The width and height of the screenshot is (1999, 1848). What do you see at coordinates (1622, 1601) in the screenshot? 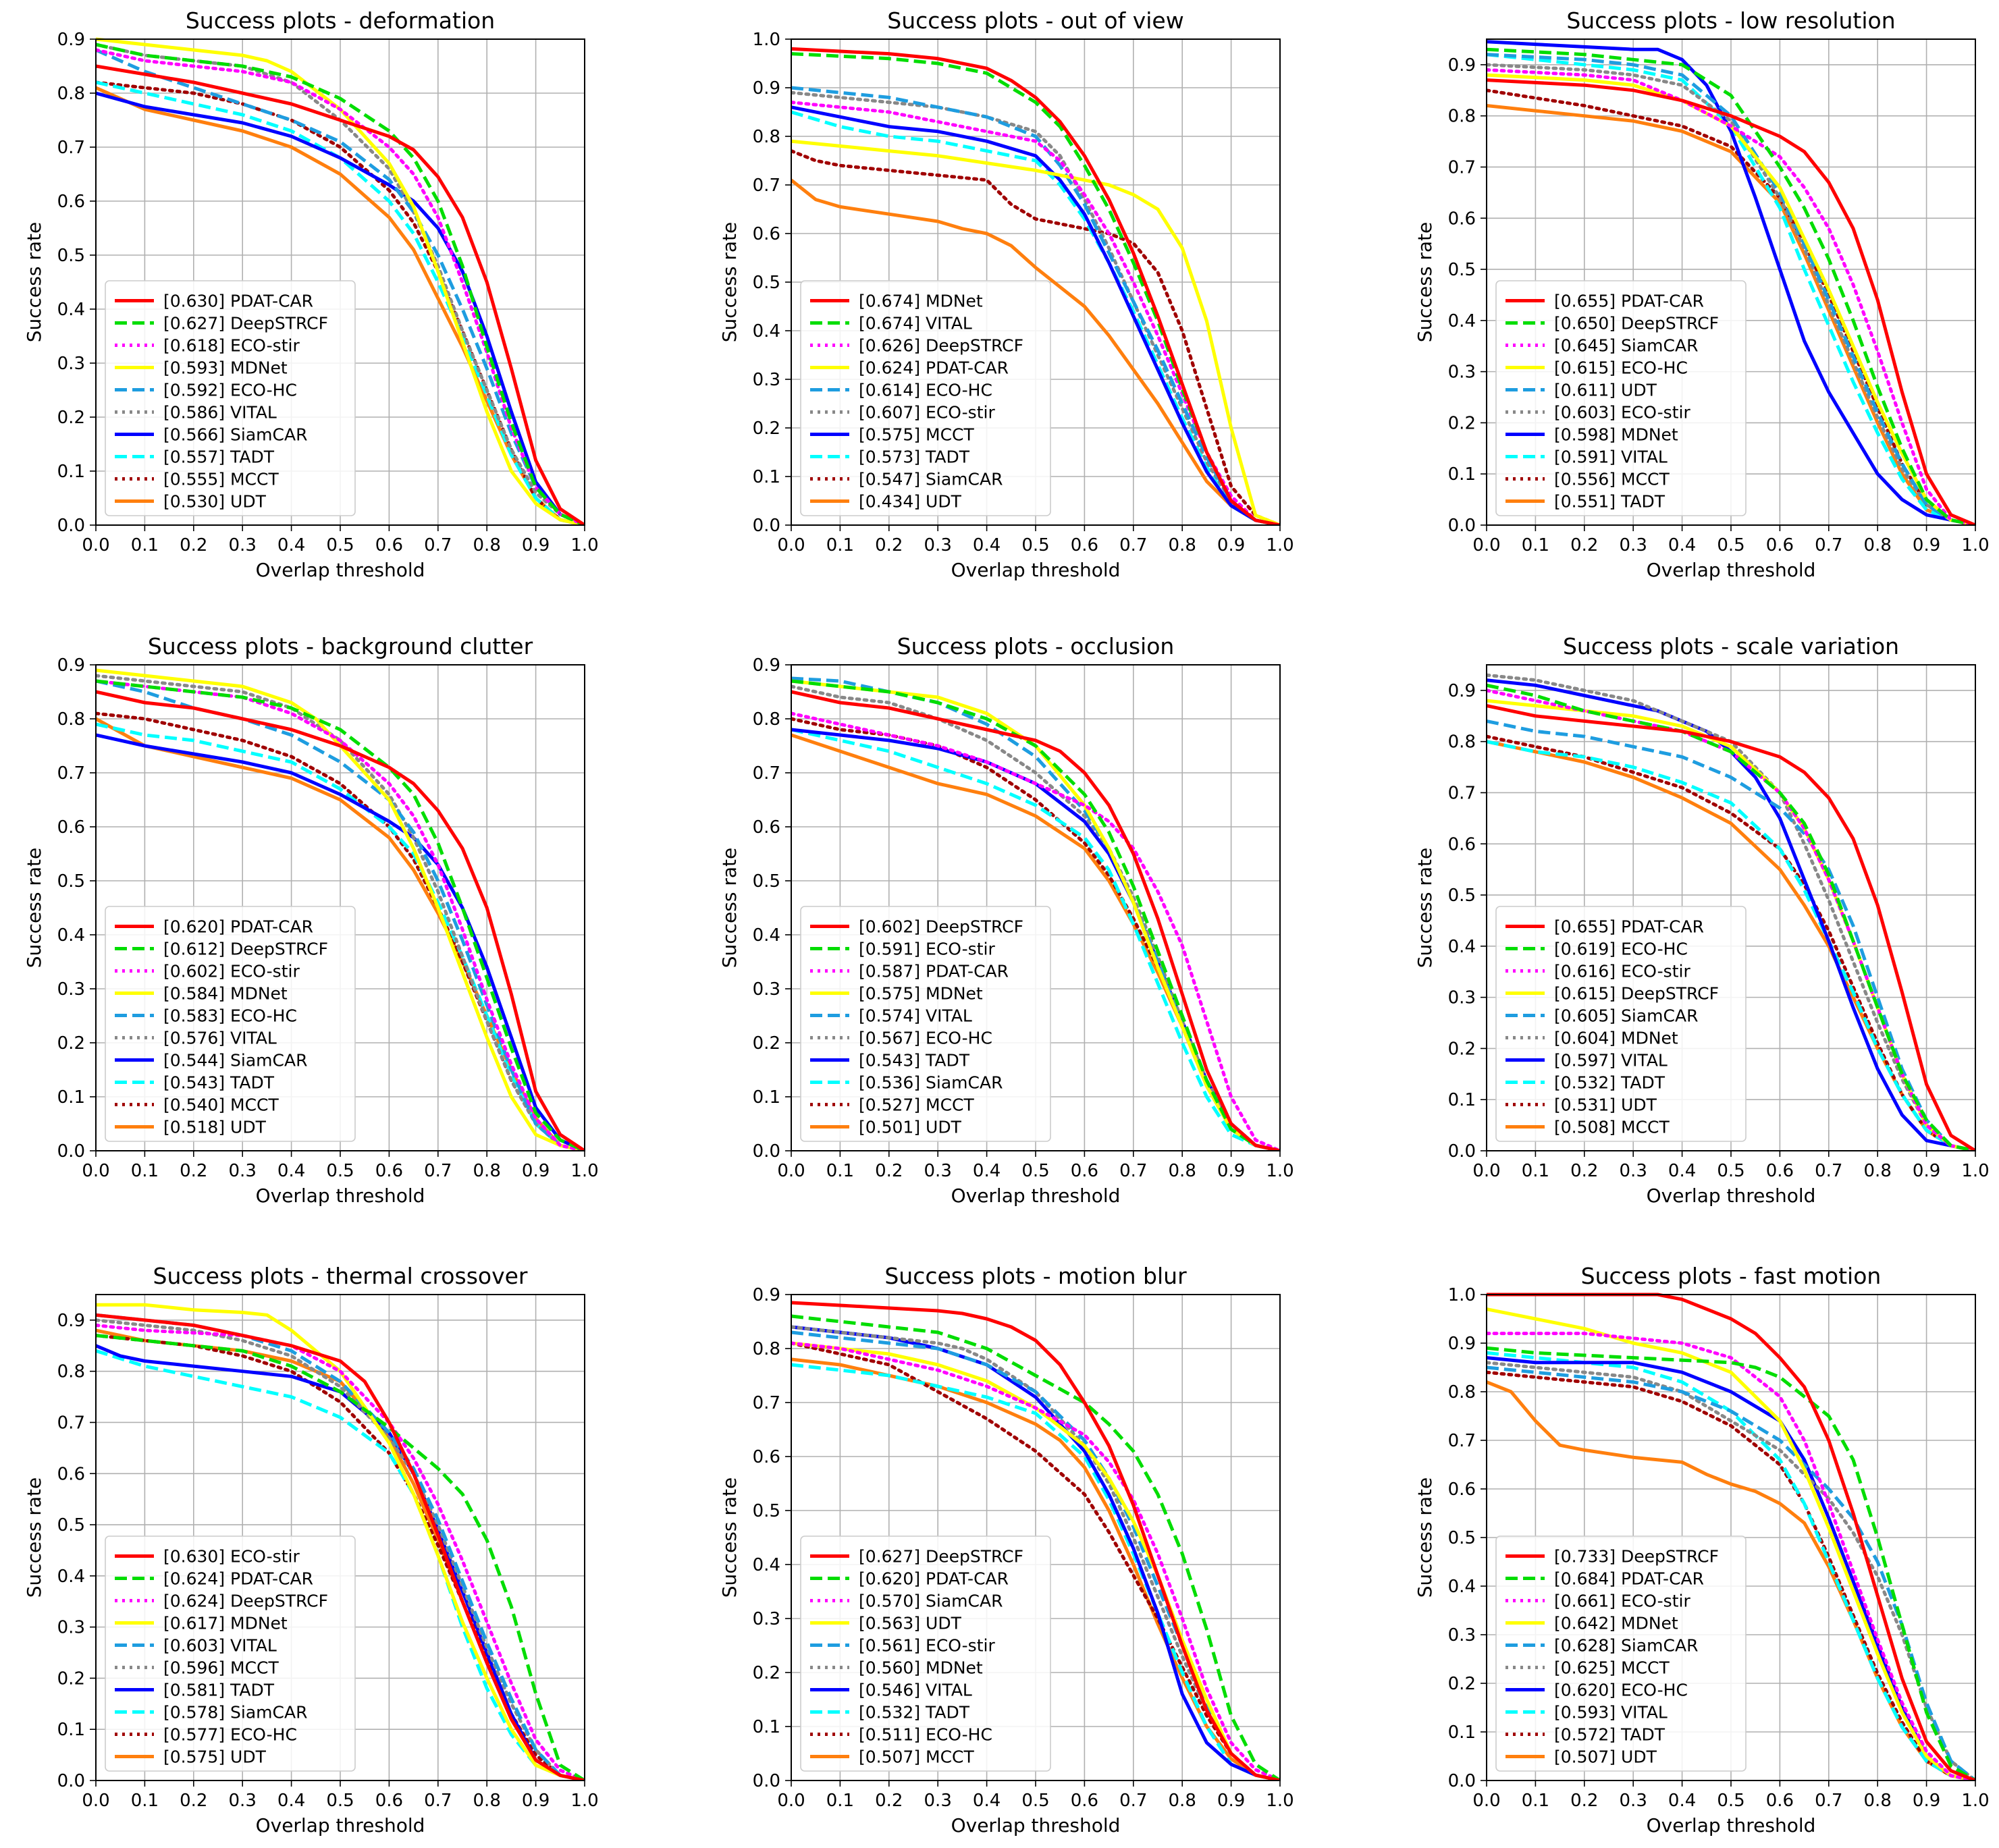
I see `legend-entry: [0.661] ECO-stir` at bounding box center [1622, 1601].